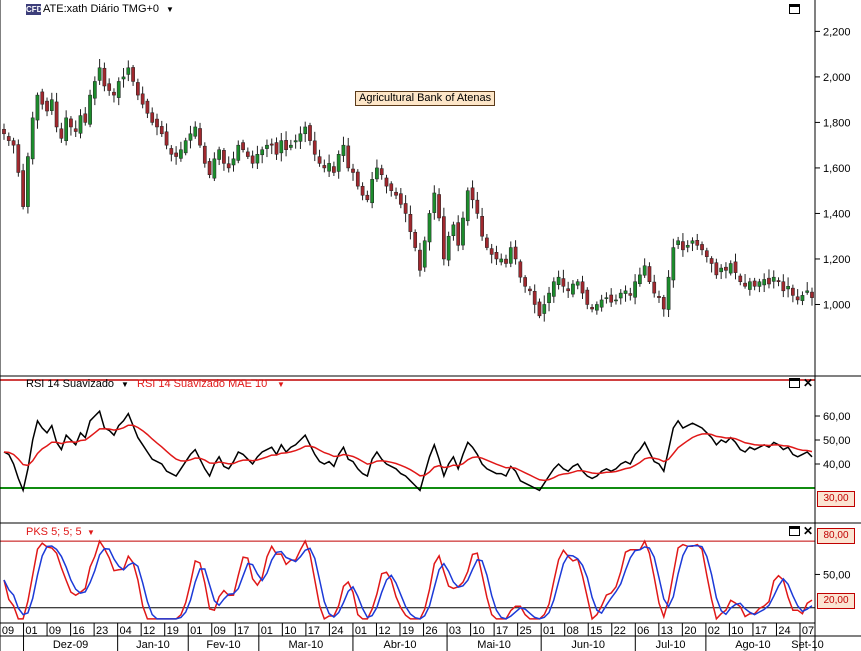 The width and height of the screenshot is (861, 651). Describe the element at coordinates (202, 384) in the screenshot. I see `rsi-mae-series-label: RSI 14 Suavizado MAE 10` at that location.